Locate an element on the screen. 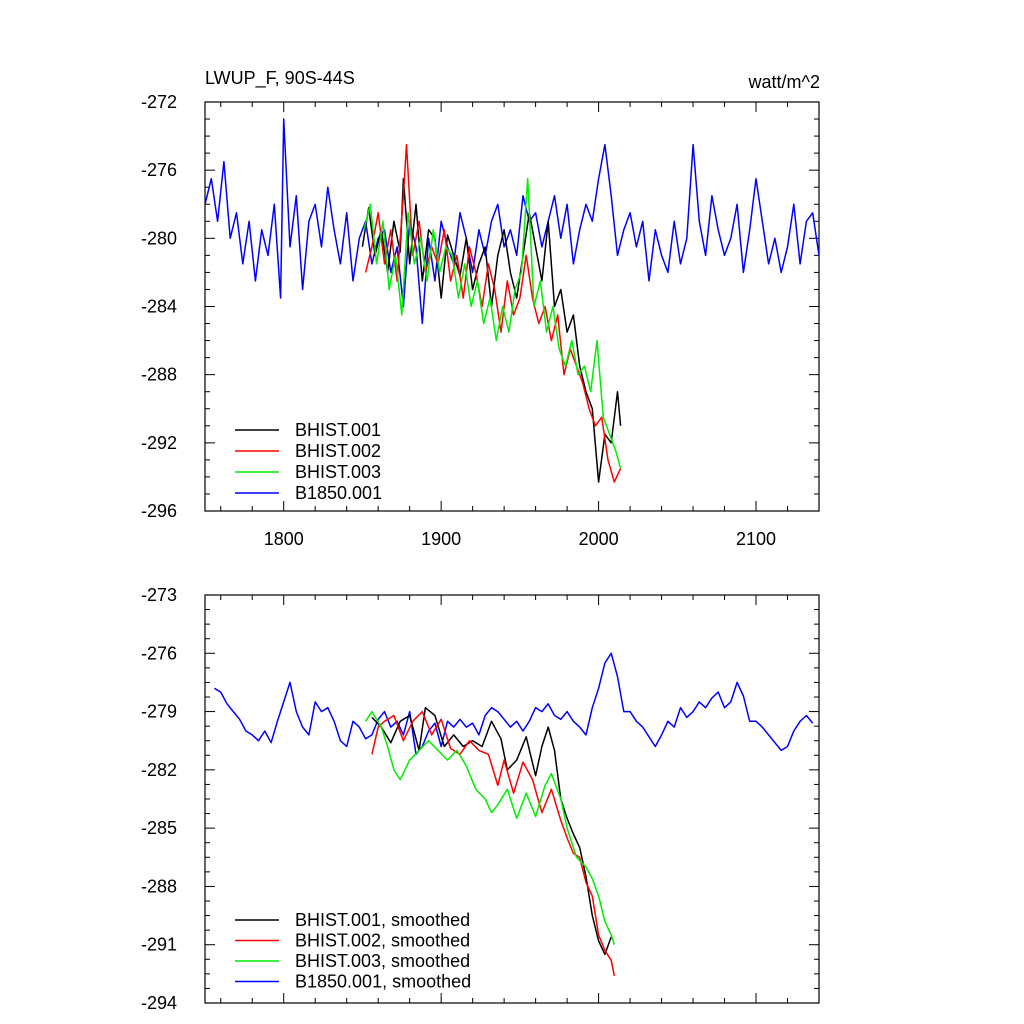  legend-label: BHIST.003 is located at coordinates (338, 472).